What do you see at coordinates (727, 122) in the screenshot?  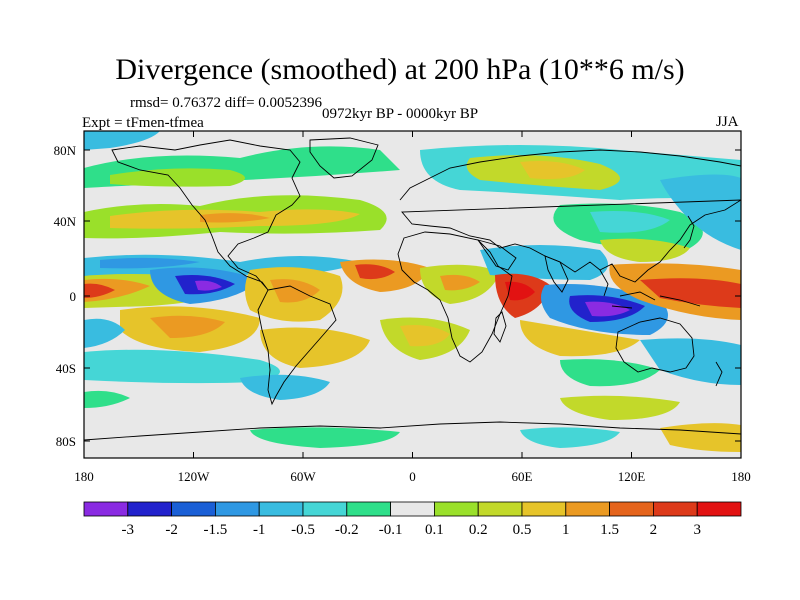 I see `season-label: JJA` at bounding box center [727, 122].